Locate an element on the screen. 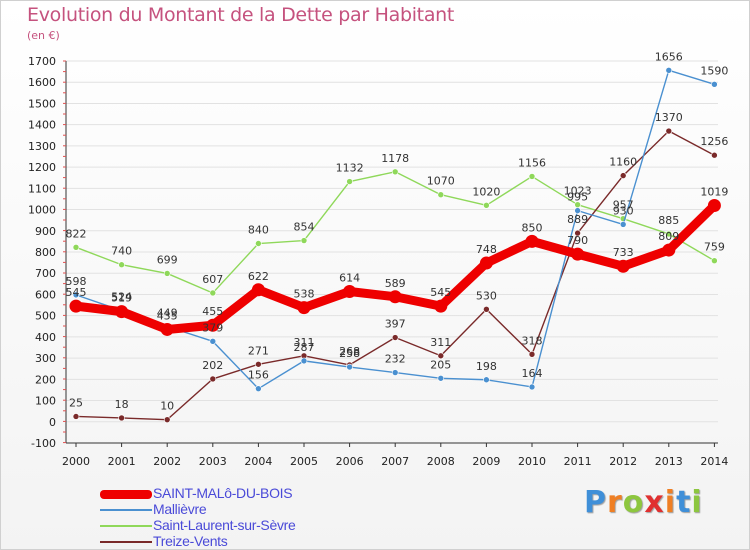  data-label-malli-vre: 379 is located at coordinates (212, 327).